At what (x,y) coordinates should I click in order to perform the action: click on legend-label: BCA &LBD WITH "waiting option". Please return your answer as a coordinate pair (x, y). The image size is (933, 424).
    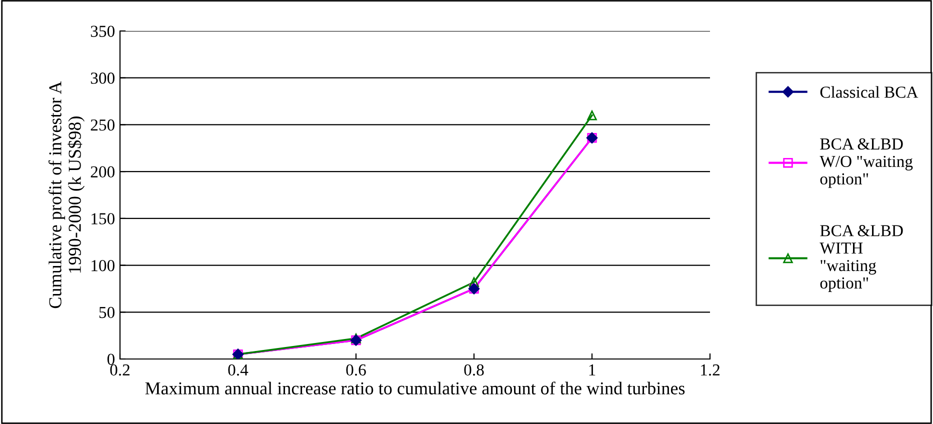
    Looking at the image, I should click on (861, 258).